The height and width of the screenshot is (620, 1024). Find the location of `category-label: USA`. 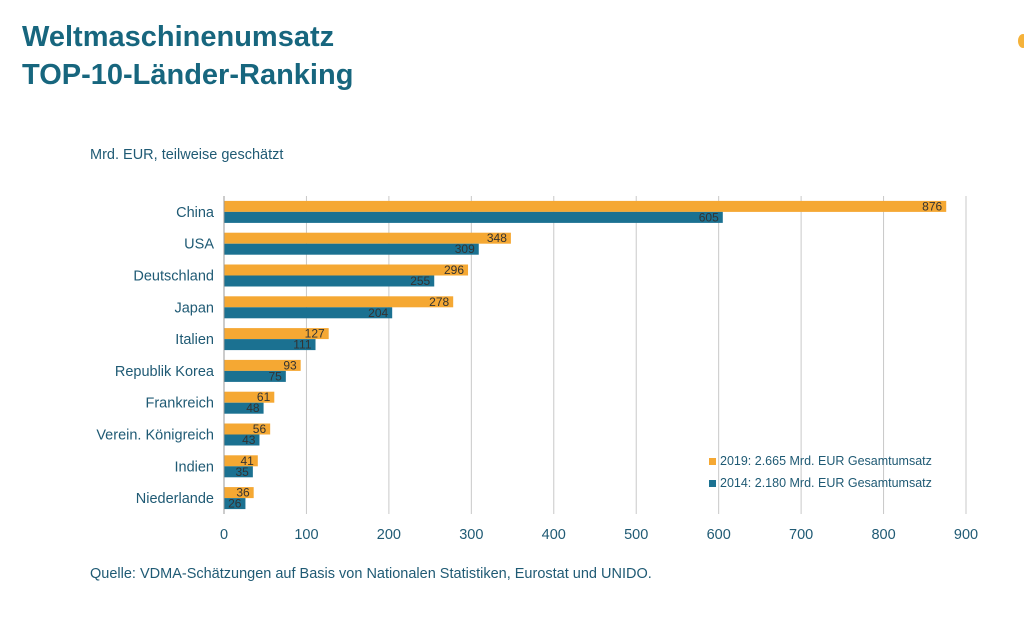

category-label: USA is located at coordinates (199, 245).